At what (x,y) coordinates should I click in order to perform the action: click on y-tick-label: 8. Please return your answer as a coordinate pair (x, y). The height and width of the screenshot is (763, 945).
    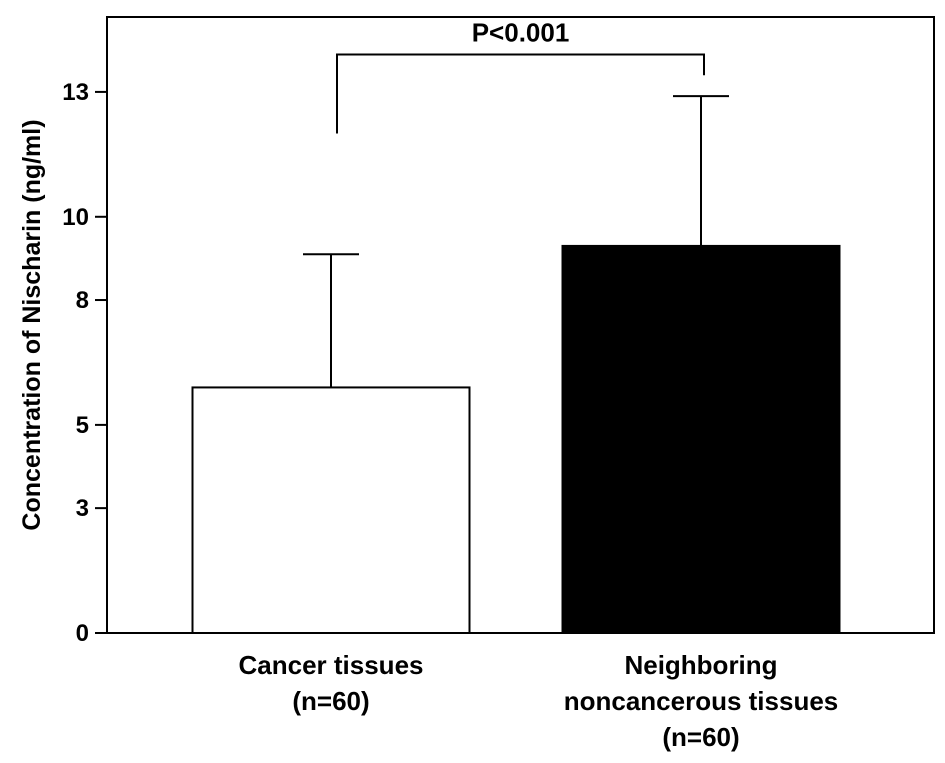
    Looking at the image, I should click on (82, 300).